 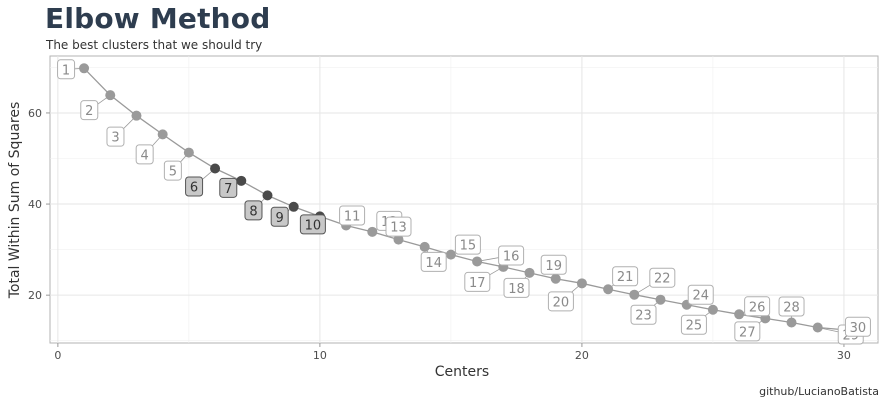 I want to click on point-label-text: 20, so click(x=561, y=302).